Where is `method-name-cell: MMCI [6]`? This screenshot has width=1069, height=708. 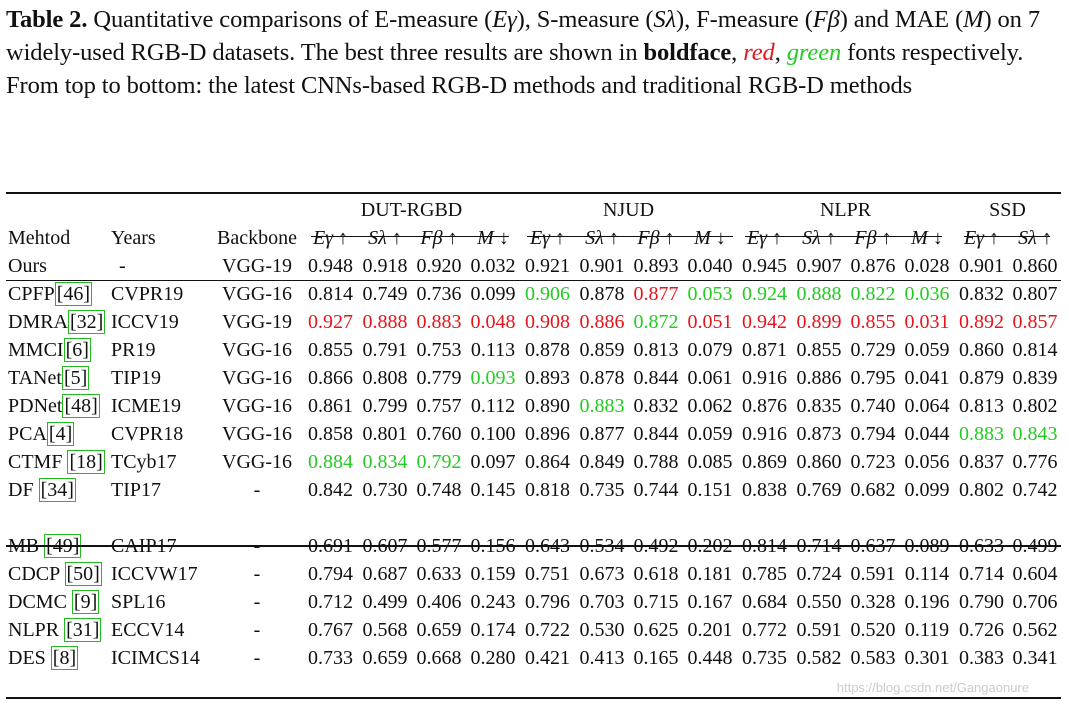 method-name-cell: MMCI [6] is located at coordinates (57, 350).